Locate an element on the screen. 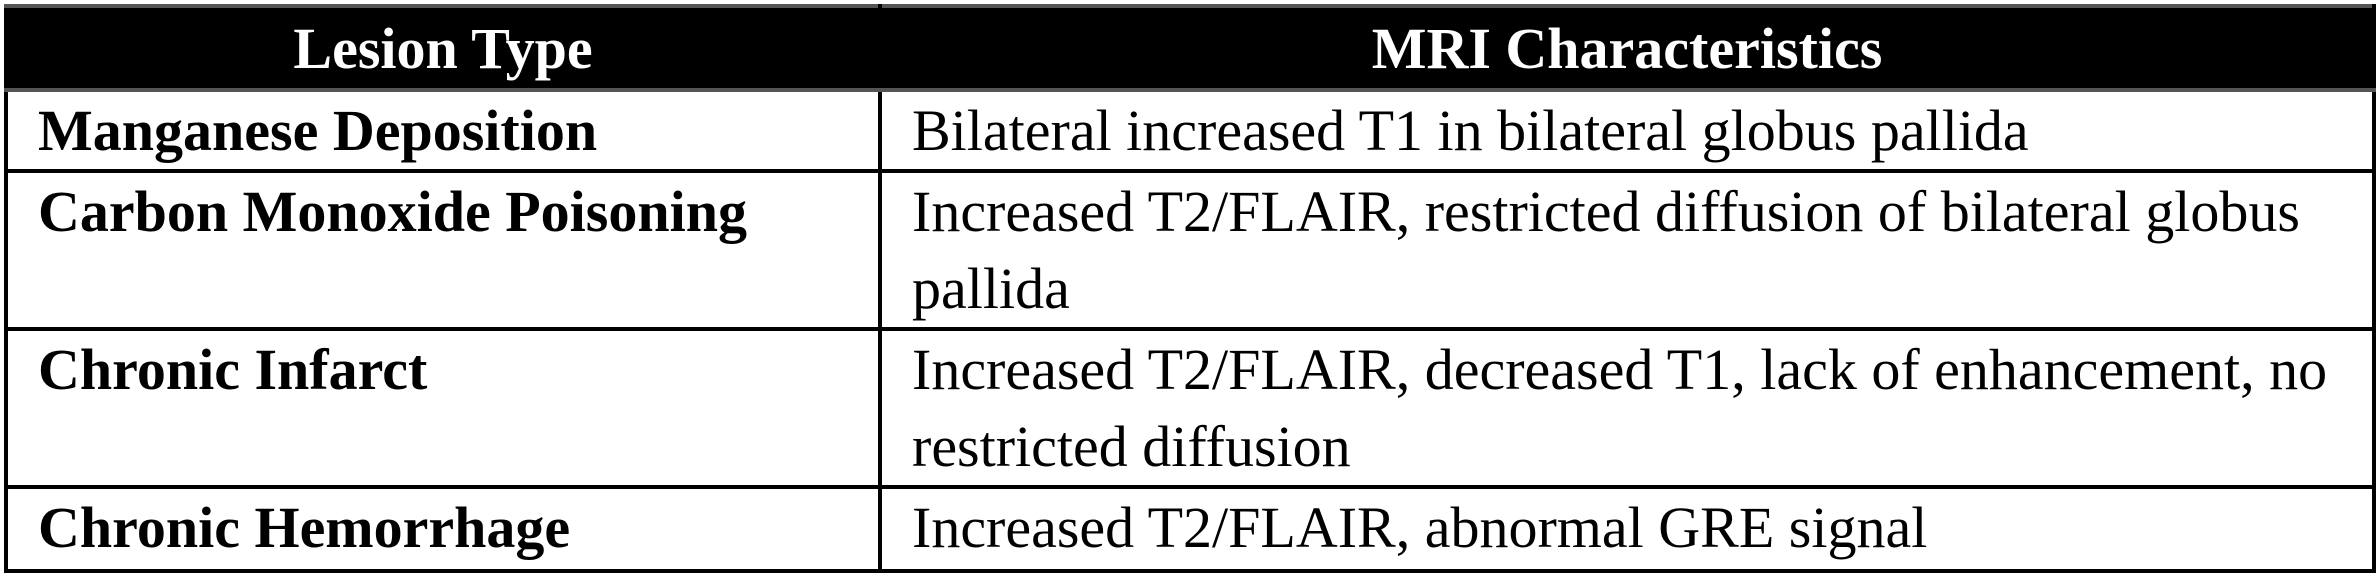 The height and width of the screenshot is (584, 2380). lesion-type-cell: Chronic Infarct is located at coordinates (443, 408).